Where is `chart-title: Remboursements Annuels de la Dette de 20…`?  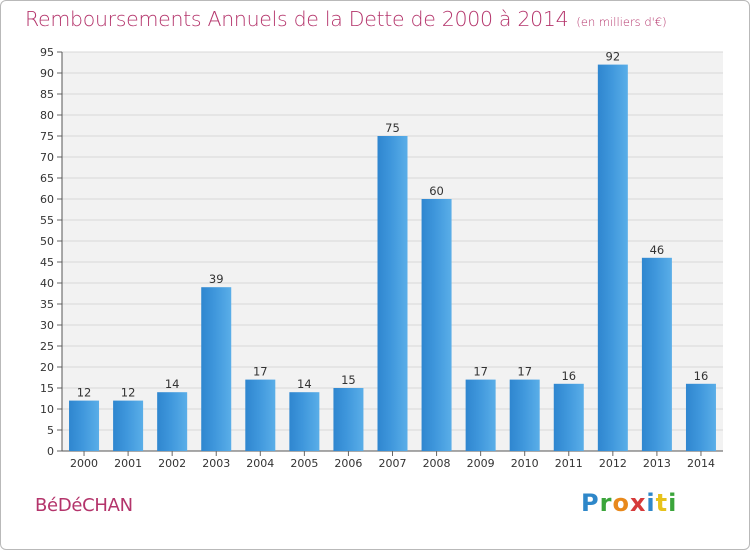 chart-title: Remboursements Annuels de la Dette de 20… is located at coordinates (346, 19).